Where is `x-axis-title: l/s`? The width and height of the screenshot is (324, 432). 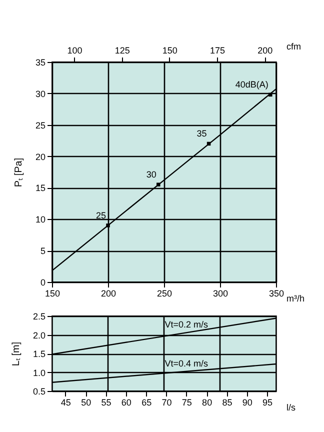 x-axis-title: l/s is located at coordinates (291, 407).